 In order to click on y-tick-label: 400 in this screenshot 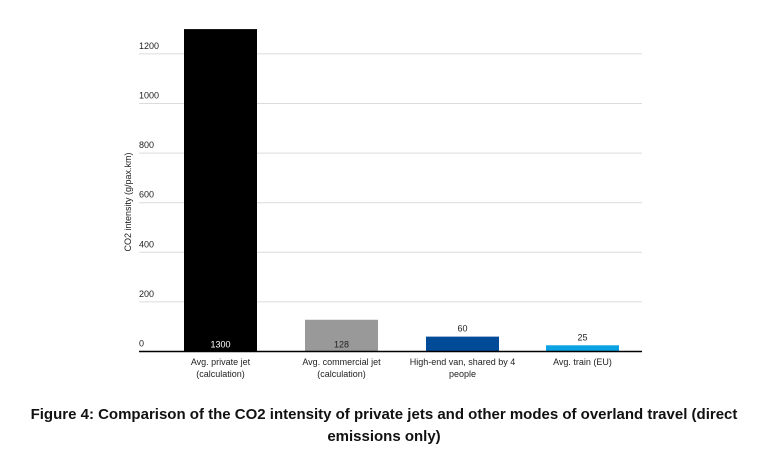, I will do `click(146, 244)`.